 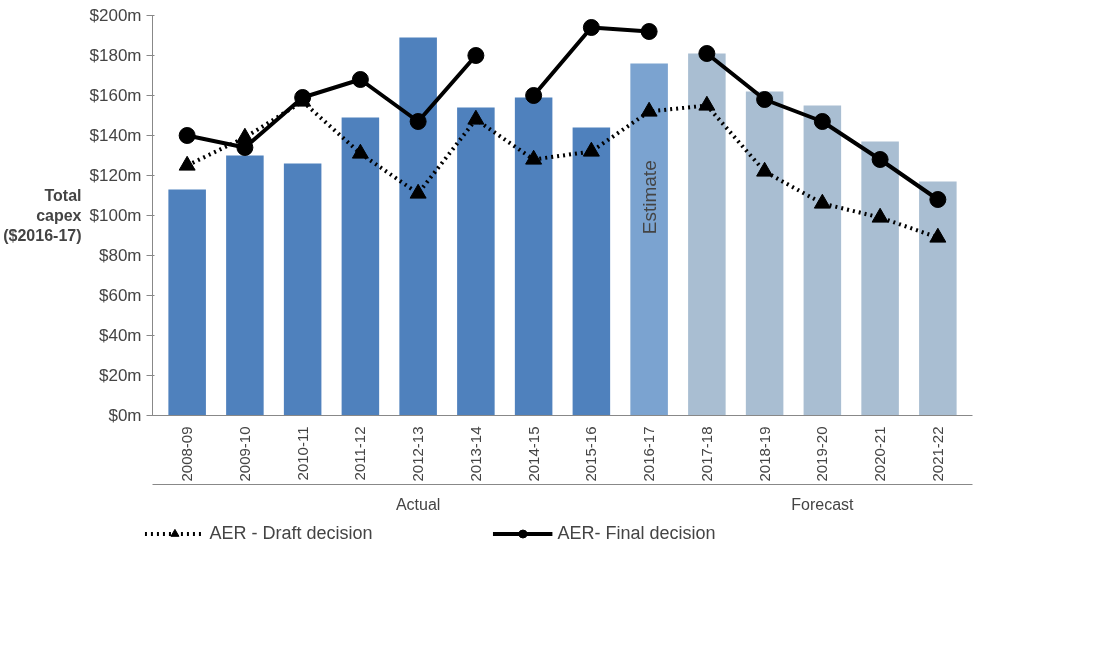 I want to click on x-tick-label: 2011-12, so click(x=360, y=453).